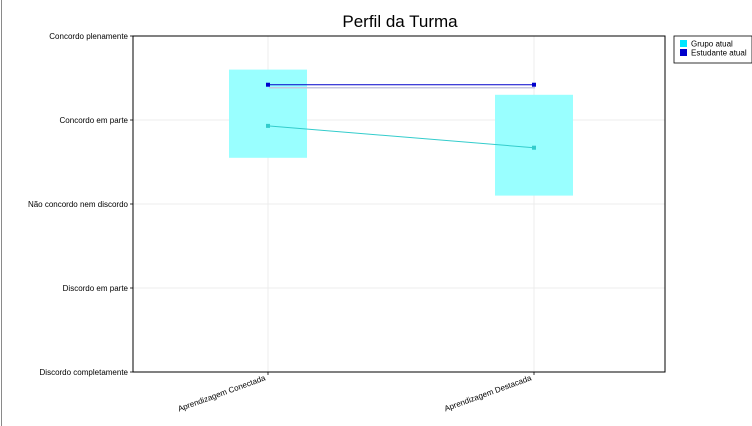 Image resolution: width=752 pixels, height=426 pixels. I want to click on y-tick-label: Discordo completamente, so click(84, 372).